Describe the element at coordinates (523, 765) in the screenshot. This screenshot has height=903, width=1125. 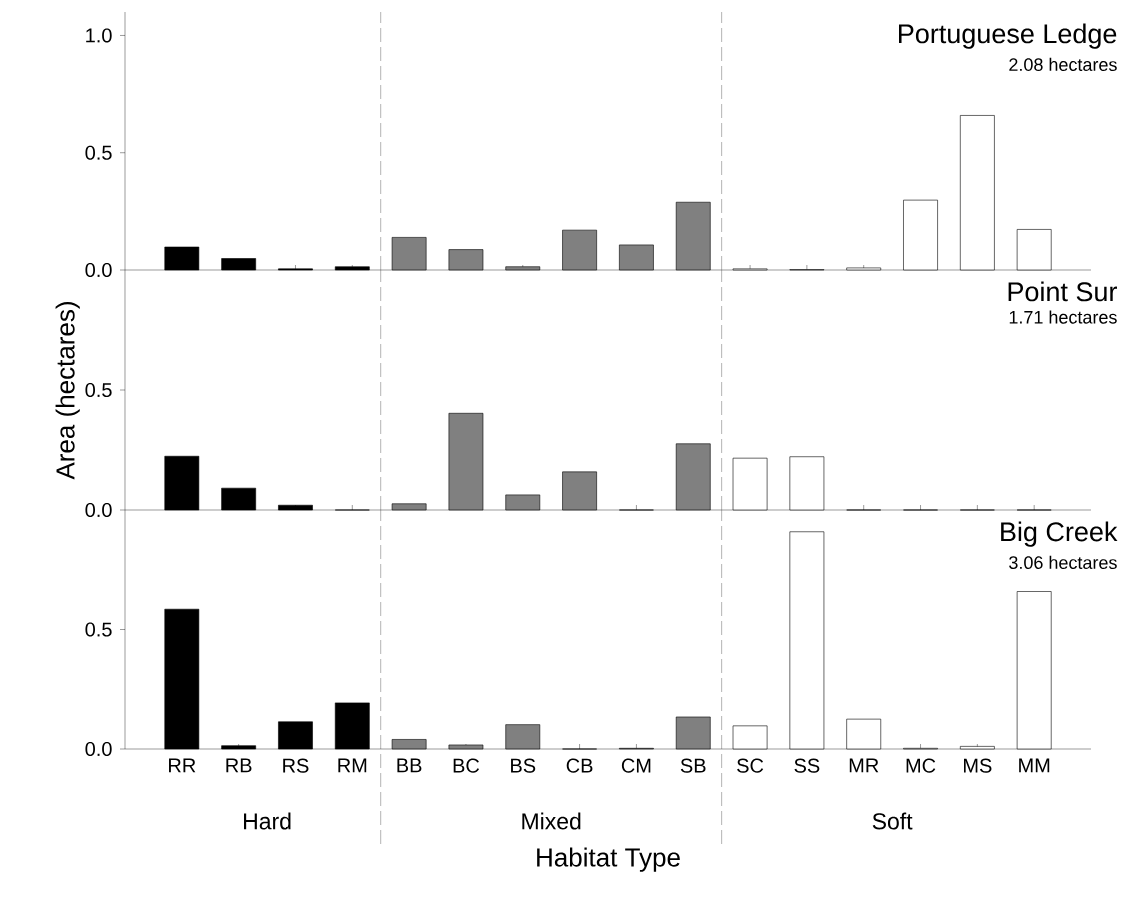
I see `x-tick-label: BS` at that location.